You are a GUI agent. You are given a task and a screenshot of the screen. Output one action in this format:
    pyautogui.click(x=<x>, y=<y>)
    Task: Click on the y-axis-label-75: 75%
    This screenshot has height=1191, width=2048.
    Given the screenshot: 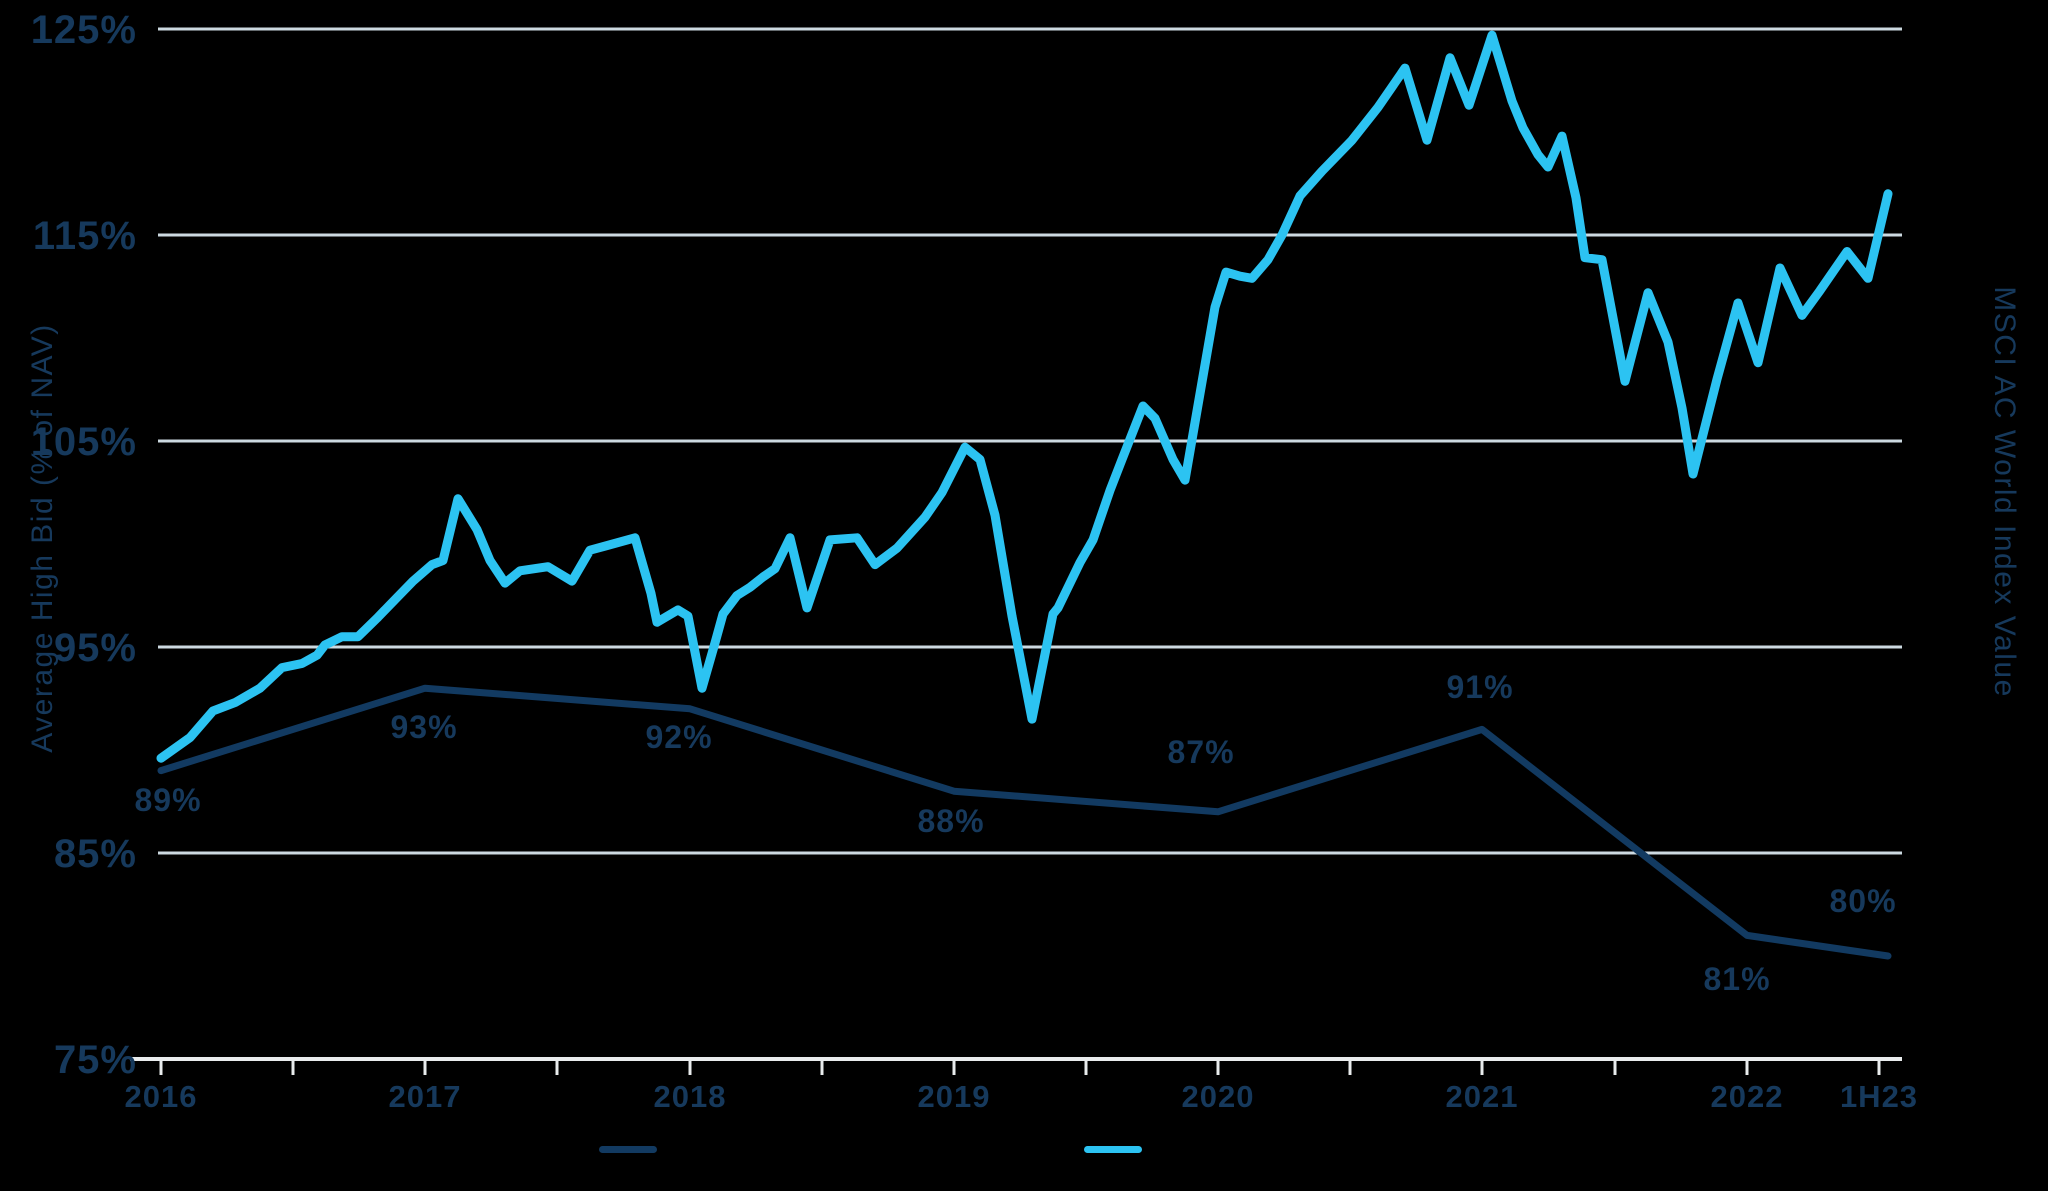 What is the action you would take?
    pyautogui.click(x=95, y=1060)
    